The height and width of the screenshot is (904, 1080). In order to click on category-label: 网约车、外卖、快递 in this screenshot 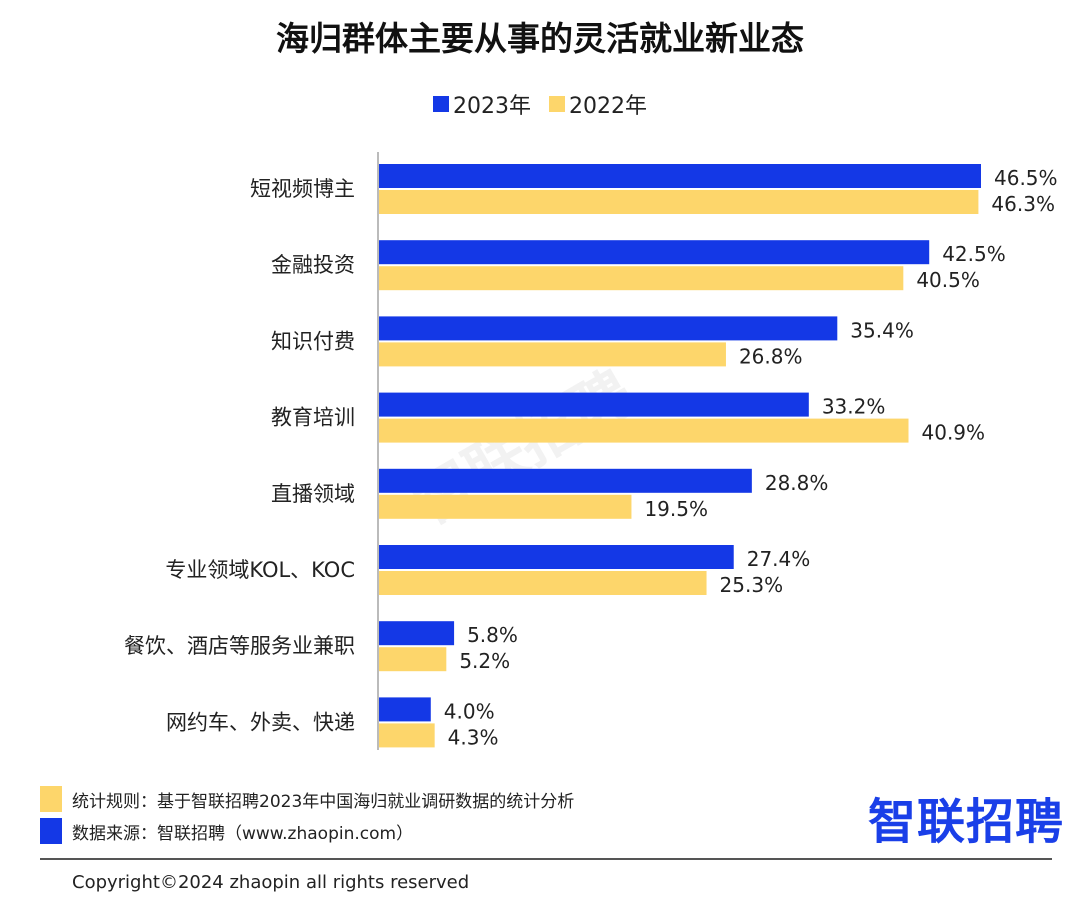, I will do `click(260, 722)`.